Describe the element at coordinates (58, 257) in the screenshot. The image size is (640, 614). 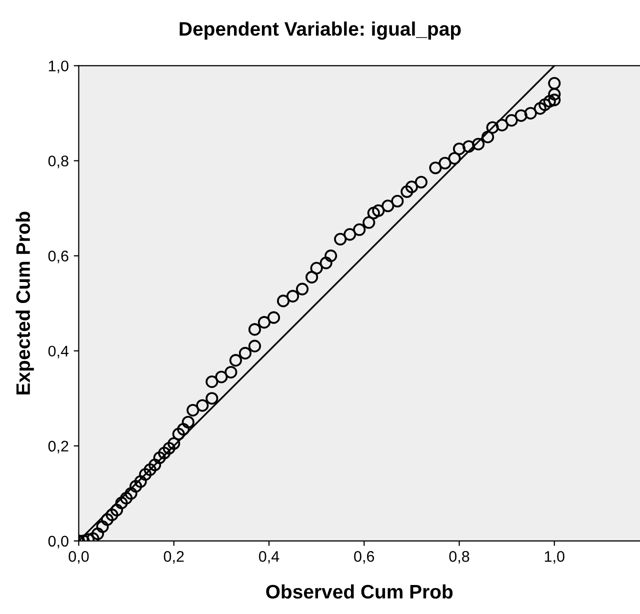
I see `y-tick-label: 0,6` at that location.